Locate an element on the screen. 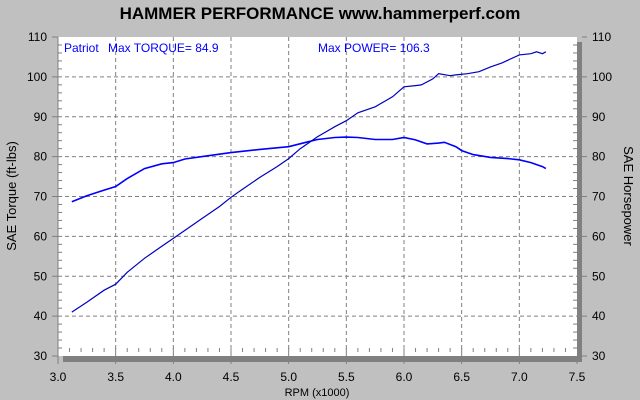  y-tick-label-right: 40 is located at coordinates (599, 316).